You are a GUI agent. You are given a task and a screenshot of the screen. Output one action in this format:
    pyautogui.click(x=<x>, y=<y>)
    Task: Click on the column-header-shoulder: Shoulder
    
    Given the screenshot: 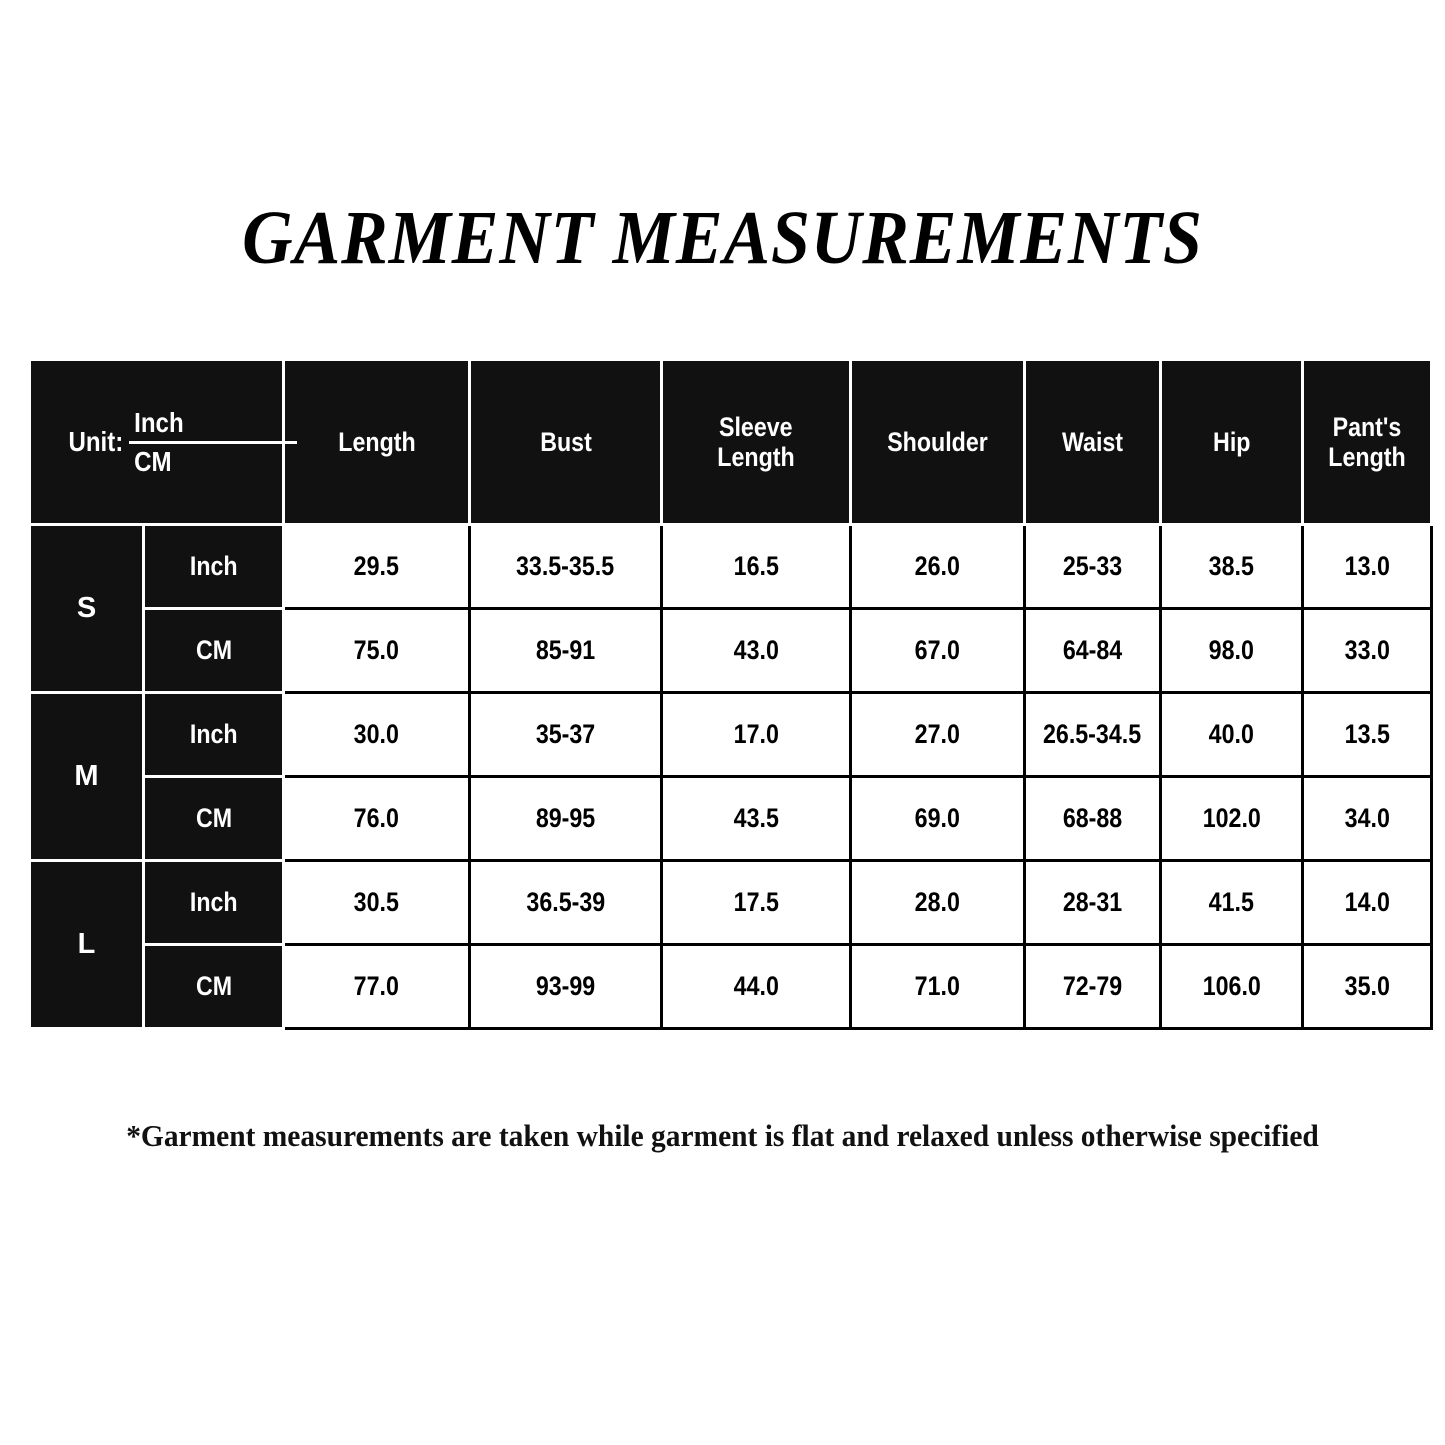 What is the action you would take?
    pyautogui.click(x=938, y=442)
    